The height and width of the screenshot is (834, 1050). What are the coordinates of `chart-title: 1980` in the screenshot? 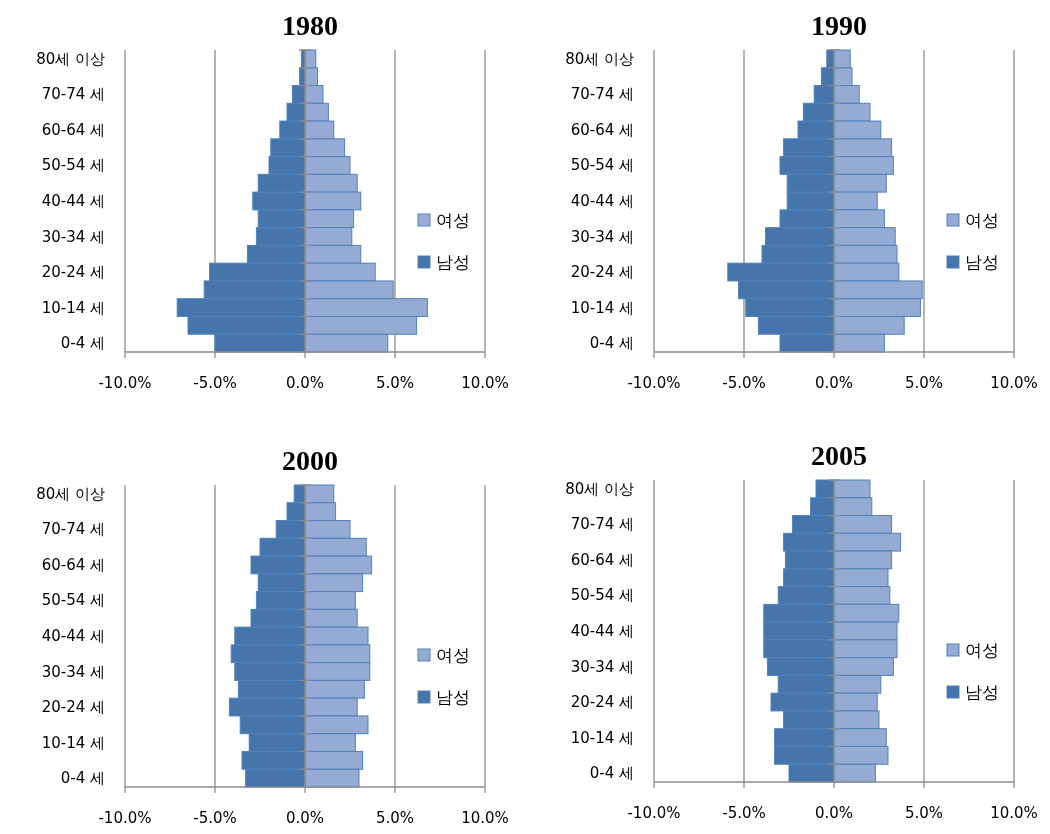 It's located at (310, 25).